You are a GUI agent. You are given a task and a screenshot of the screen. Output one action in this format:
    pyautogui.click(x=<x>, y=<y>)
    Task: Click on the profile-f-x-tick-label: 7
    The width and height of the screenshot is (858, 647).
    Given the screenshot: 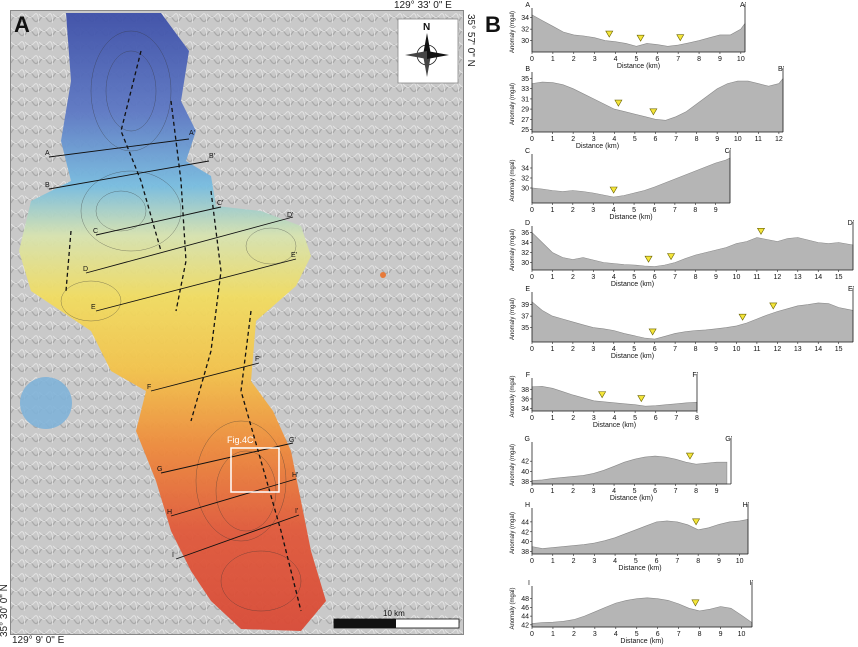 What is the action you would take?
    pyautogui.click(x=676, y=418)
    